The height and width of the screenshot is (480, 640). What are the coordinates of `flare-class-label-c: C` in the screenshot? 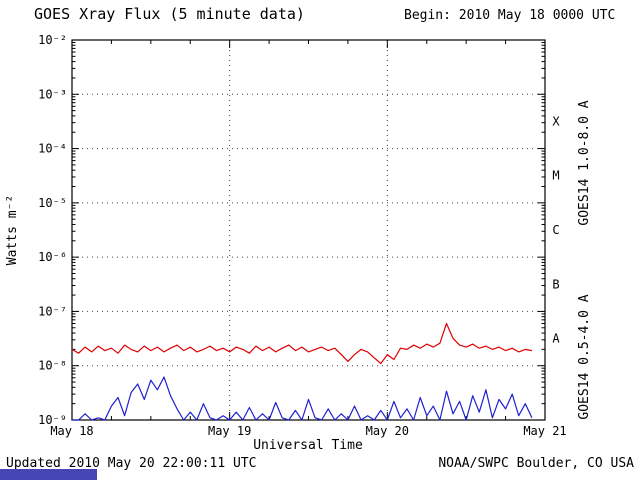 It's located at (555, 230).